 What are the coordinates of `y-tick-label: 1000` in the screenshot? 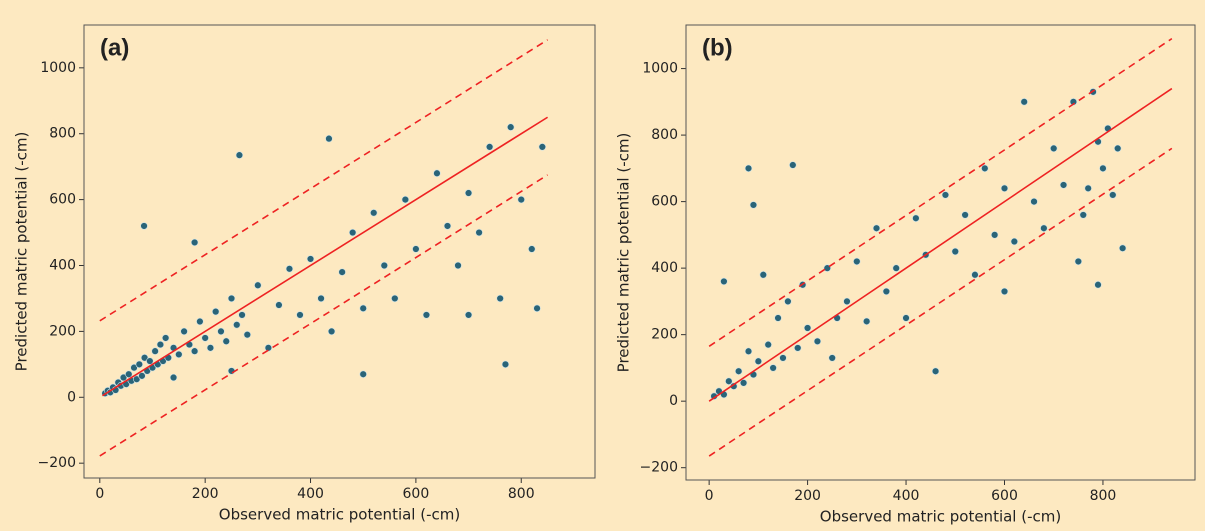 It's located at (58, 68).